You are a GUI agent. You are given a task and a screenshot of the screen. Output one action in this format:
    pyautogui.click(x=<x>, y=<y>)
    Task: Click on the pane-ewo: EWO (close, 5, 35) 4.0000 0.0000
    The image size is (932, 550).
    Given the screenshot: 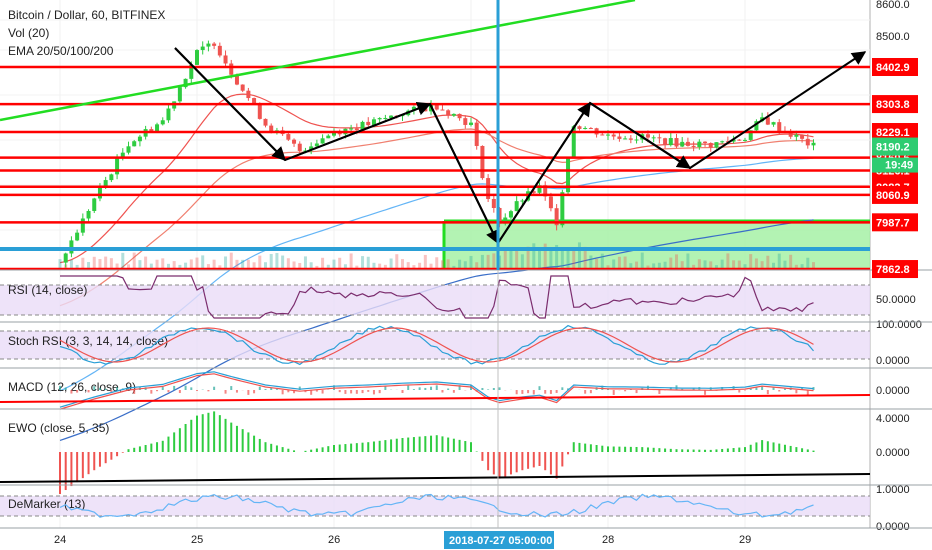 What is the action you would take?
    pyautogui.click(x=455, y=452)
    